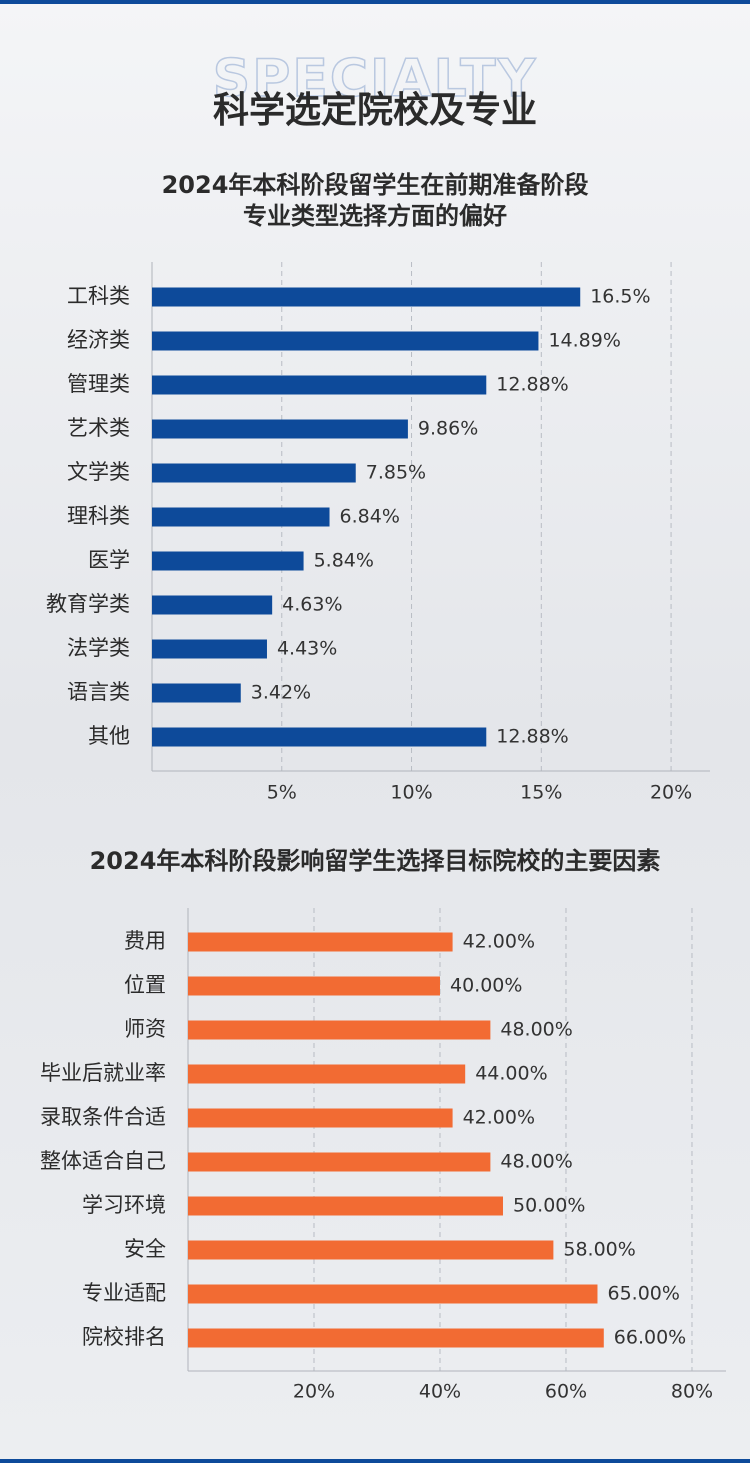  I want to click on chart-title: 2024年本科阶段影响留学生选择目标院校的主要因素, so click(375, 861).